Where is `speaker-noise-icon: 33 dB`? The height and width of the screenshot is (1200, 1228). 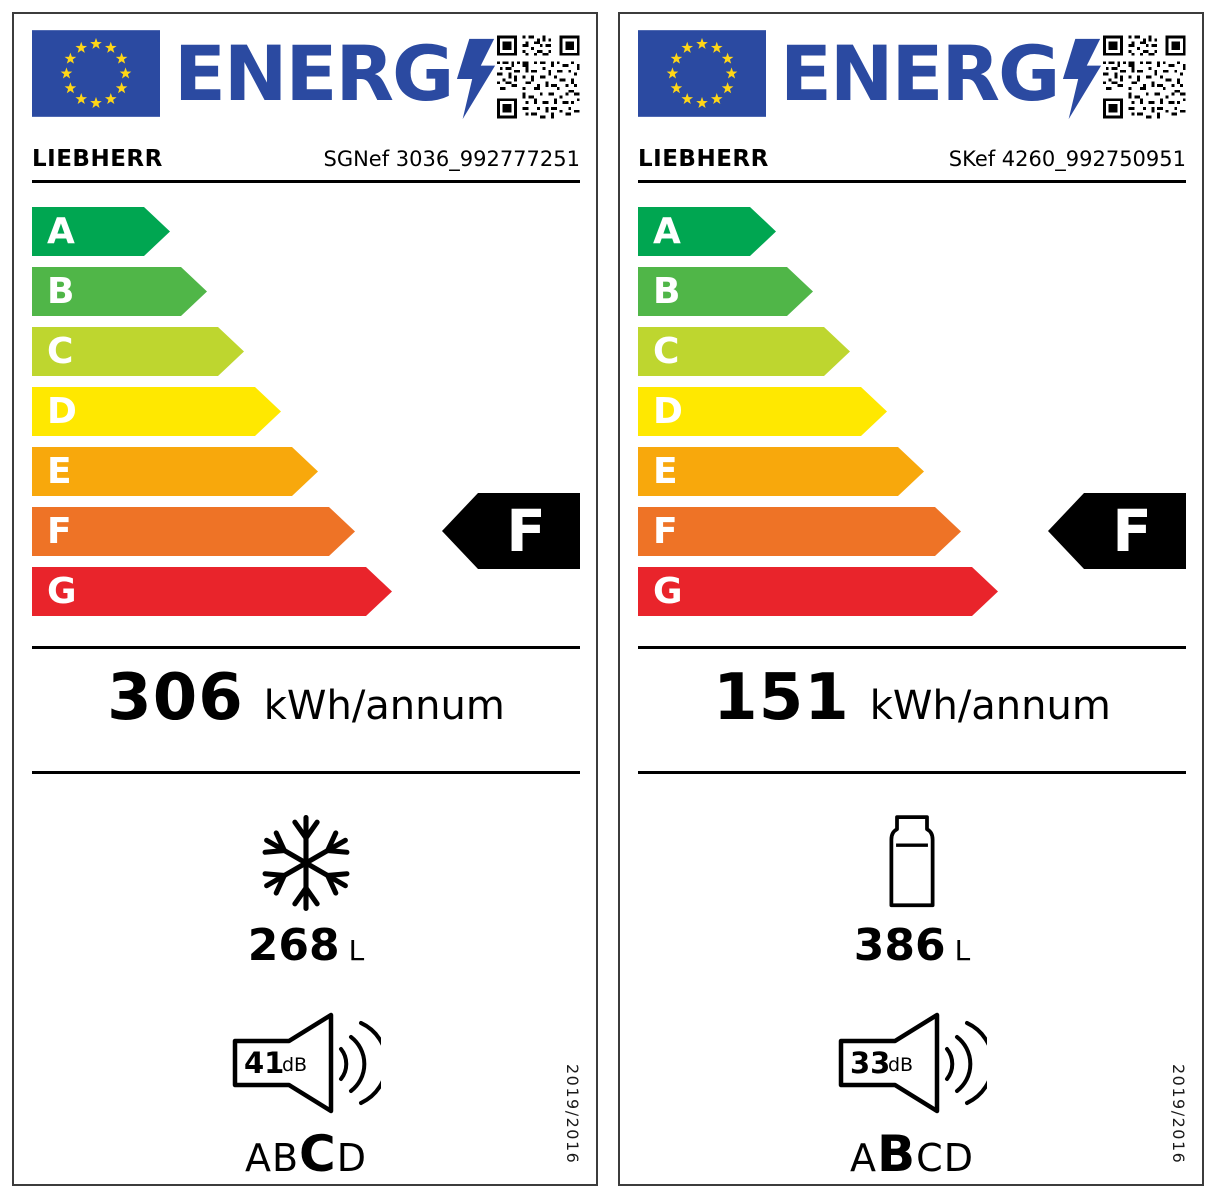
speaker-noise-icon: 33 dB is located at coordinates (912, 1063).